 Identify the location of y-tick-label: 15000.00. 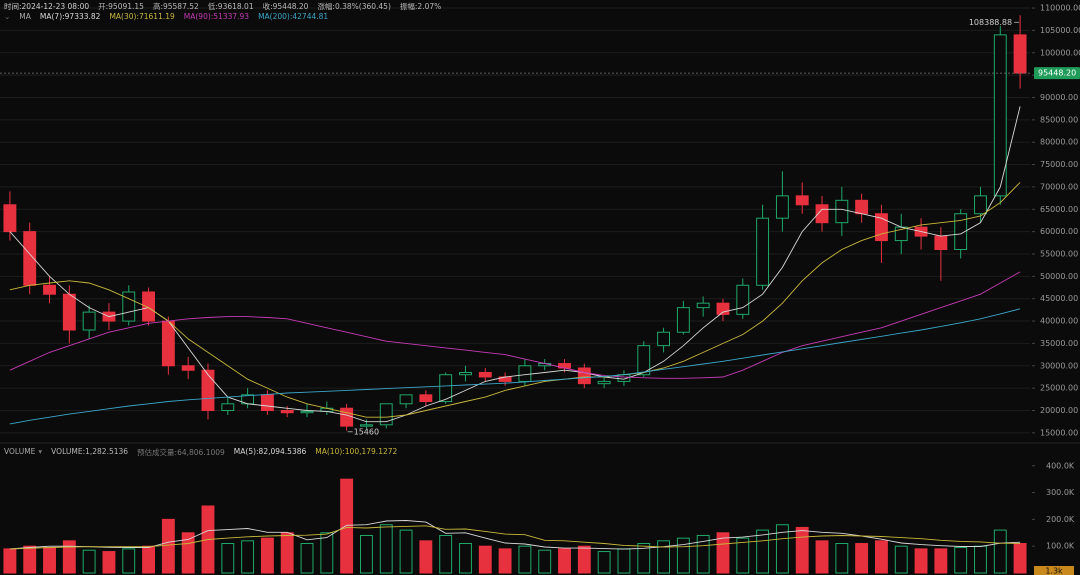
(1059, 432).